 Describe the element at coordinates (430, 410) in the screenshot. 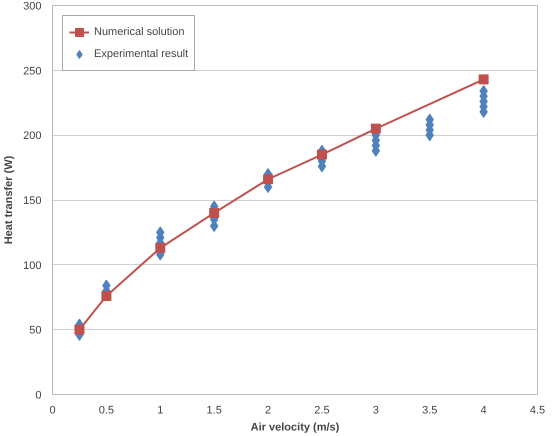

I see `x-tick-label: 3.5` at that location.